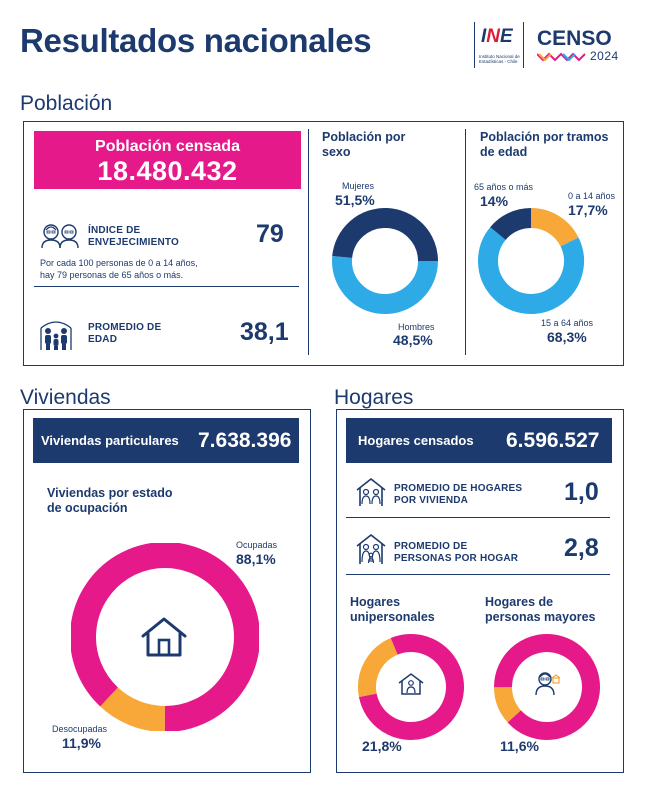 This screenshot has width=647, height=794. Describe the element at coordinates (581, 492) in the screenshot. I see `hogares-por-vivienda-value: 1,0` at that location.